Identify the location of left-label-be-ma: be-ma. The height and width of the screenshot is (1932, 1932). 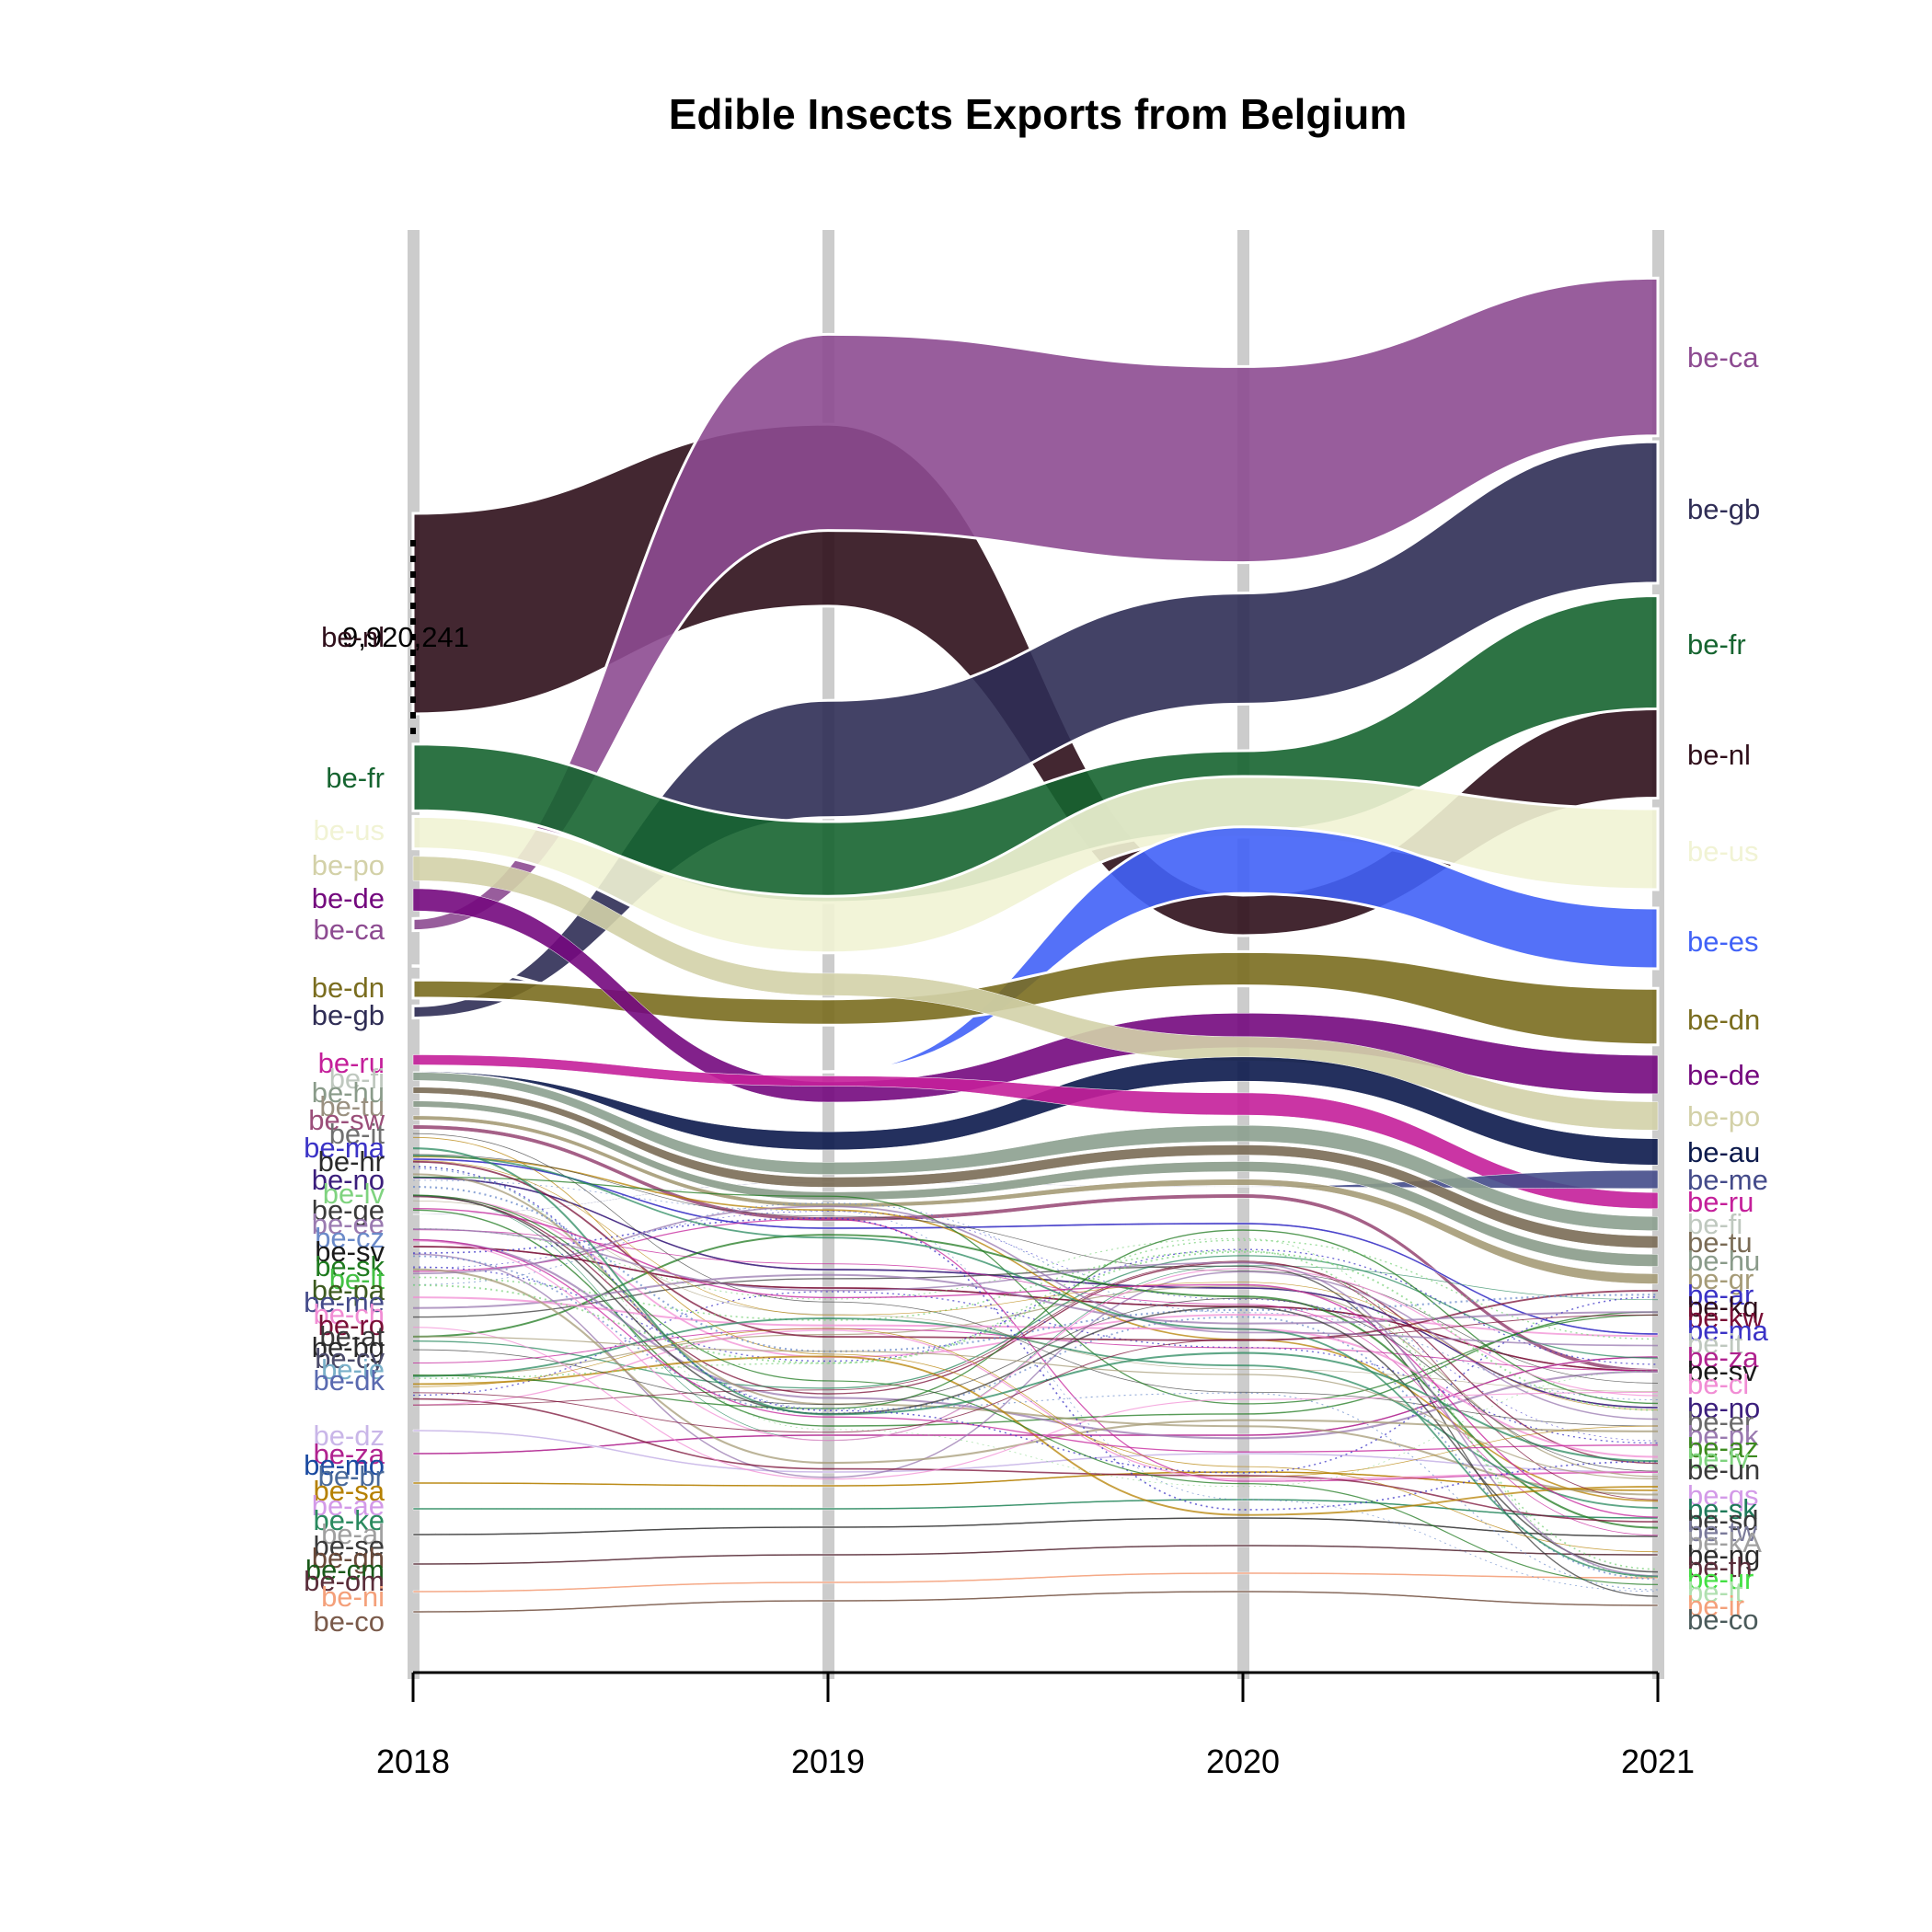
(344, 1148).